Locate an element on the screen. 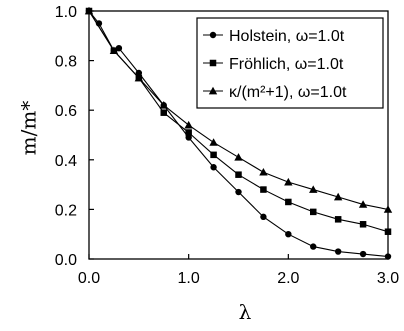 This screenshot has width=404, height=331. y-tick-label: 1.0 is located at coordinates (66, 12).